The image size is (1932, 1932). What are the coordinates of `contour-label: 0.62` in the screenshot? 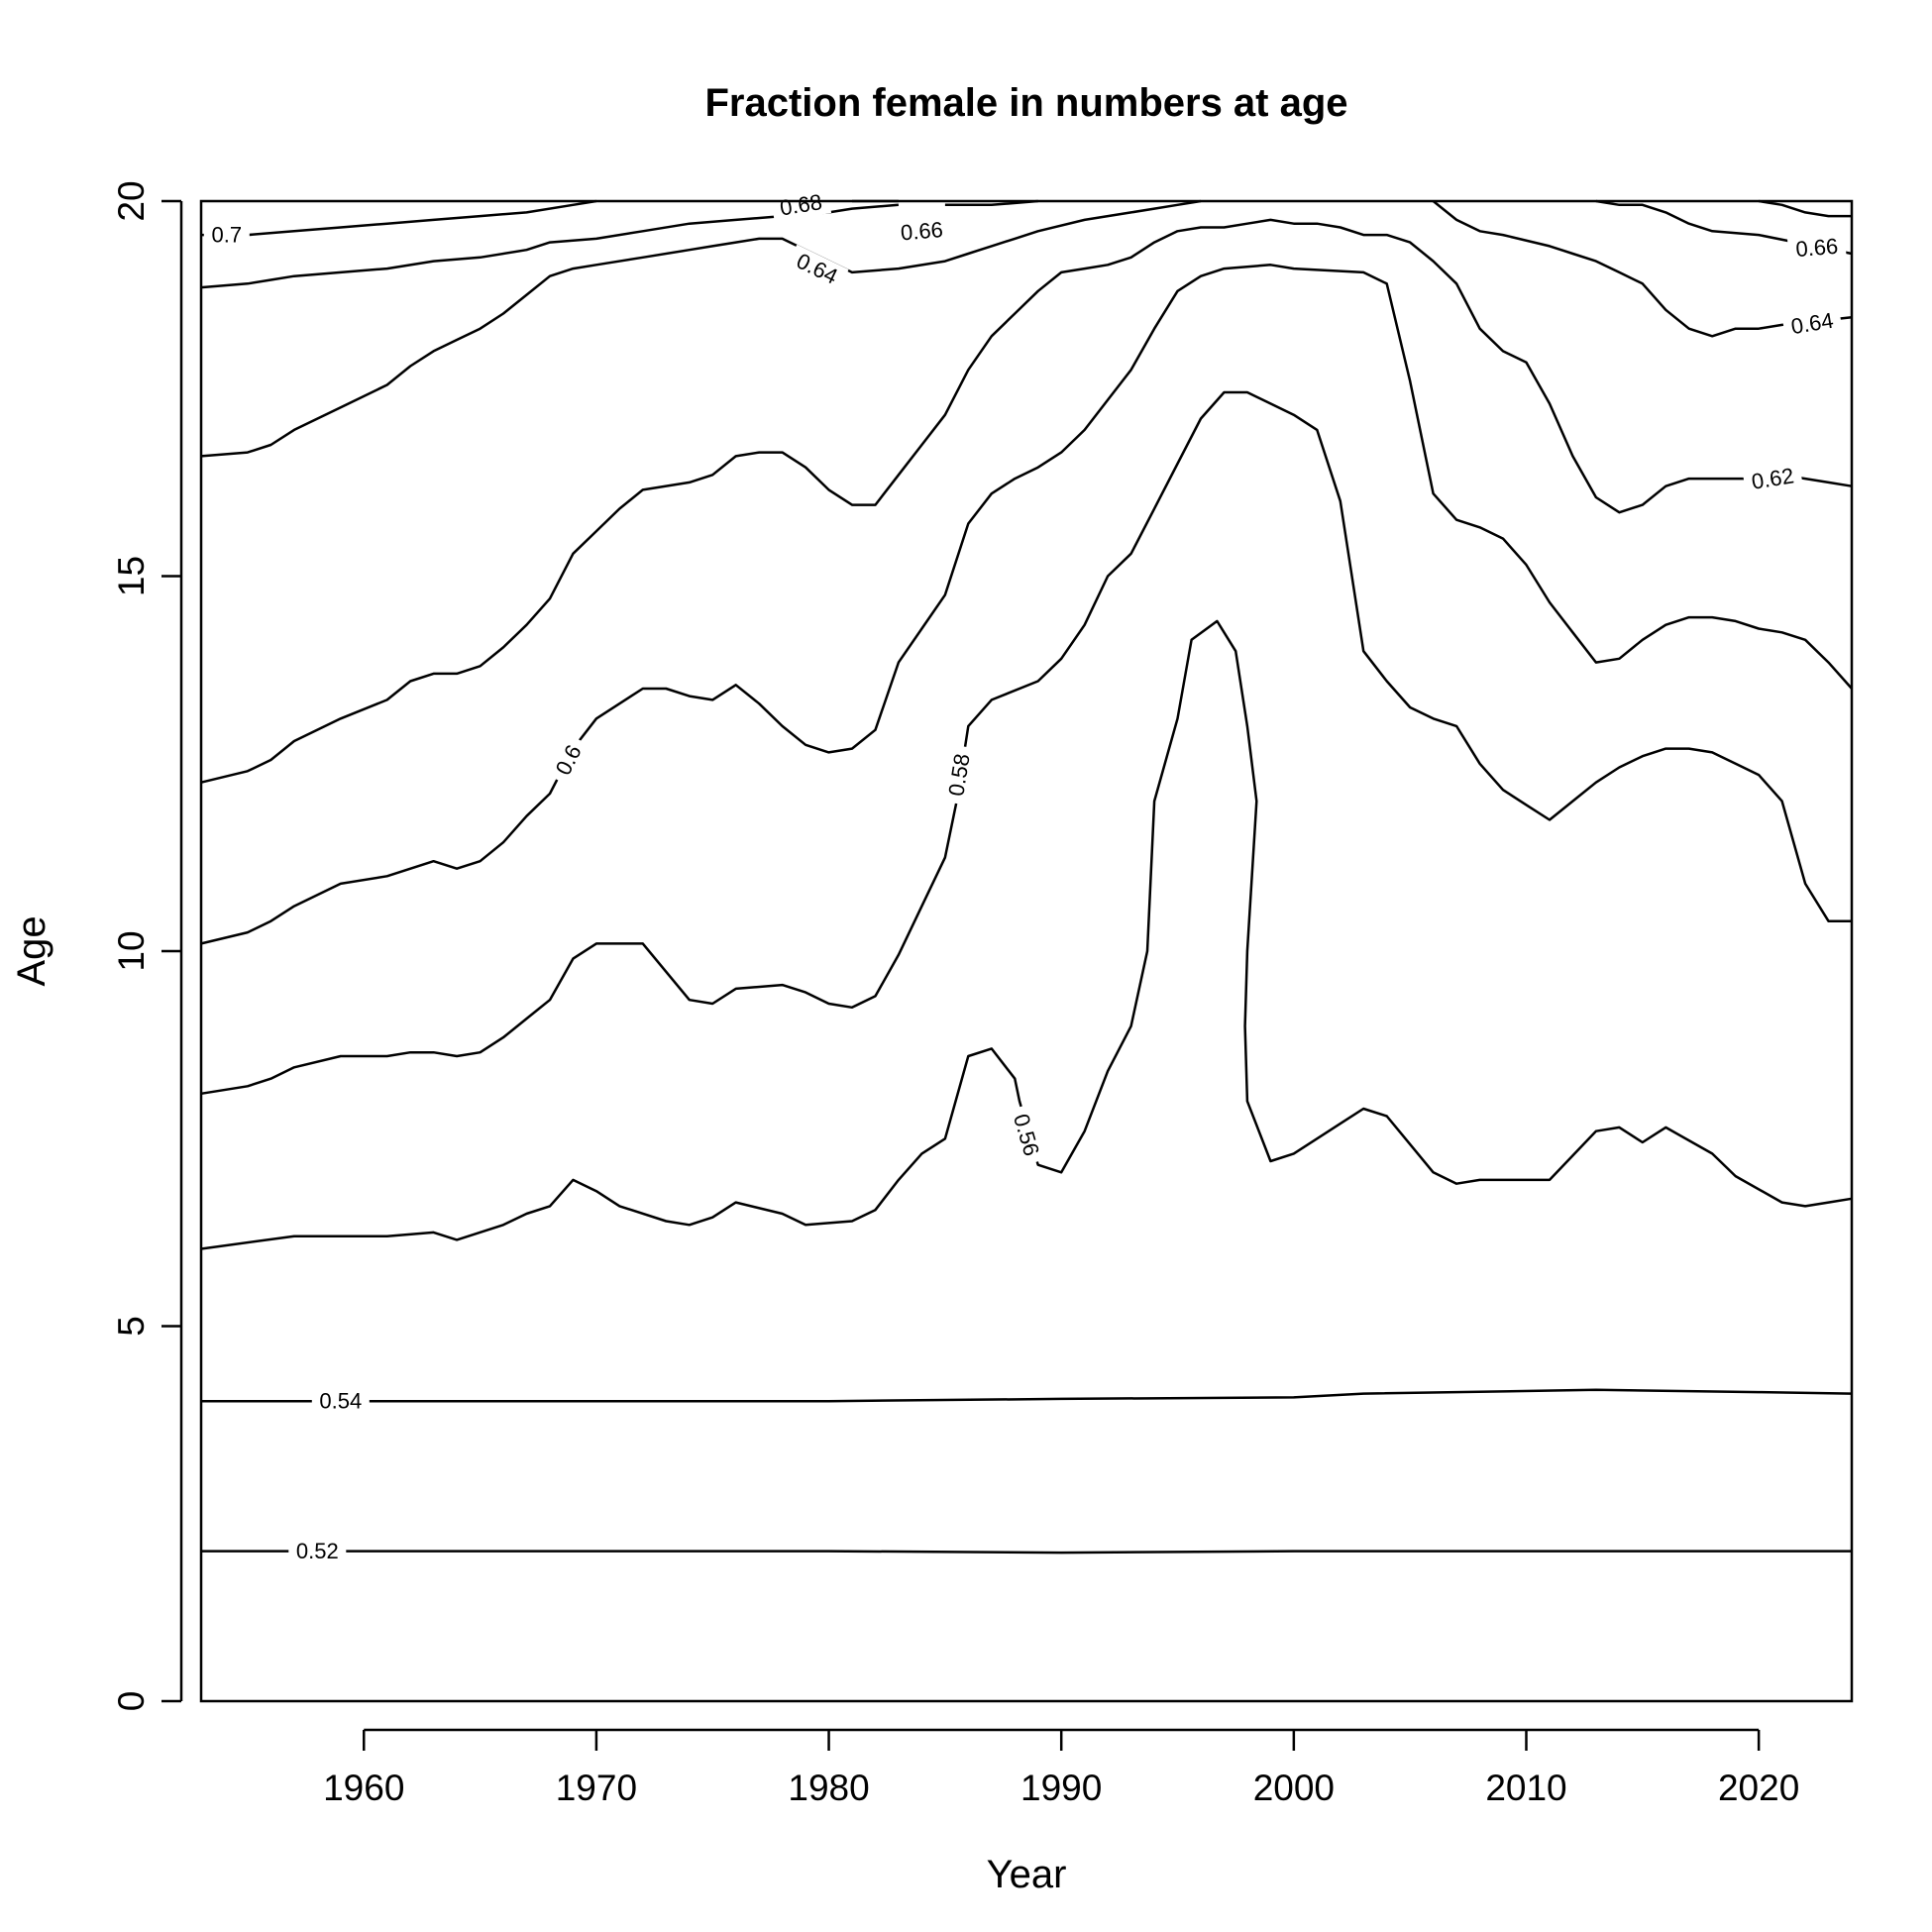 It's located at (1773, 479).